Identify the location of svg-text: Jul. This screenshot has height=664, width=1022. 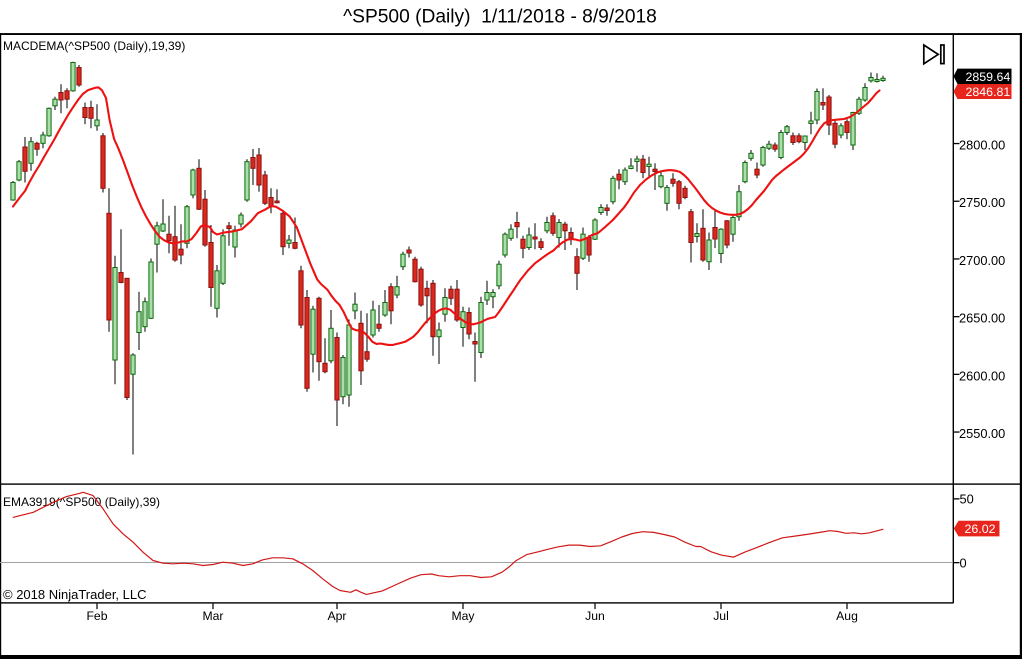
(721, 616).